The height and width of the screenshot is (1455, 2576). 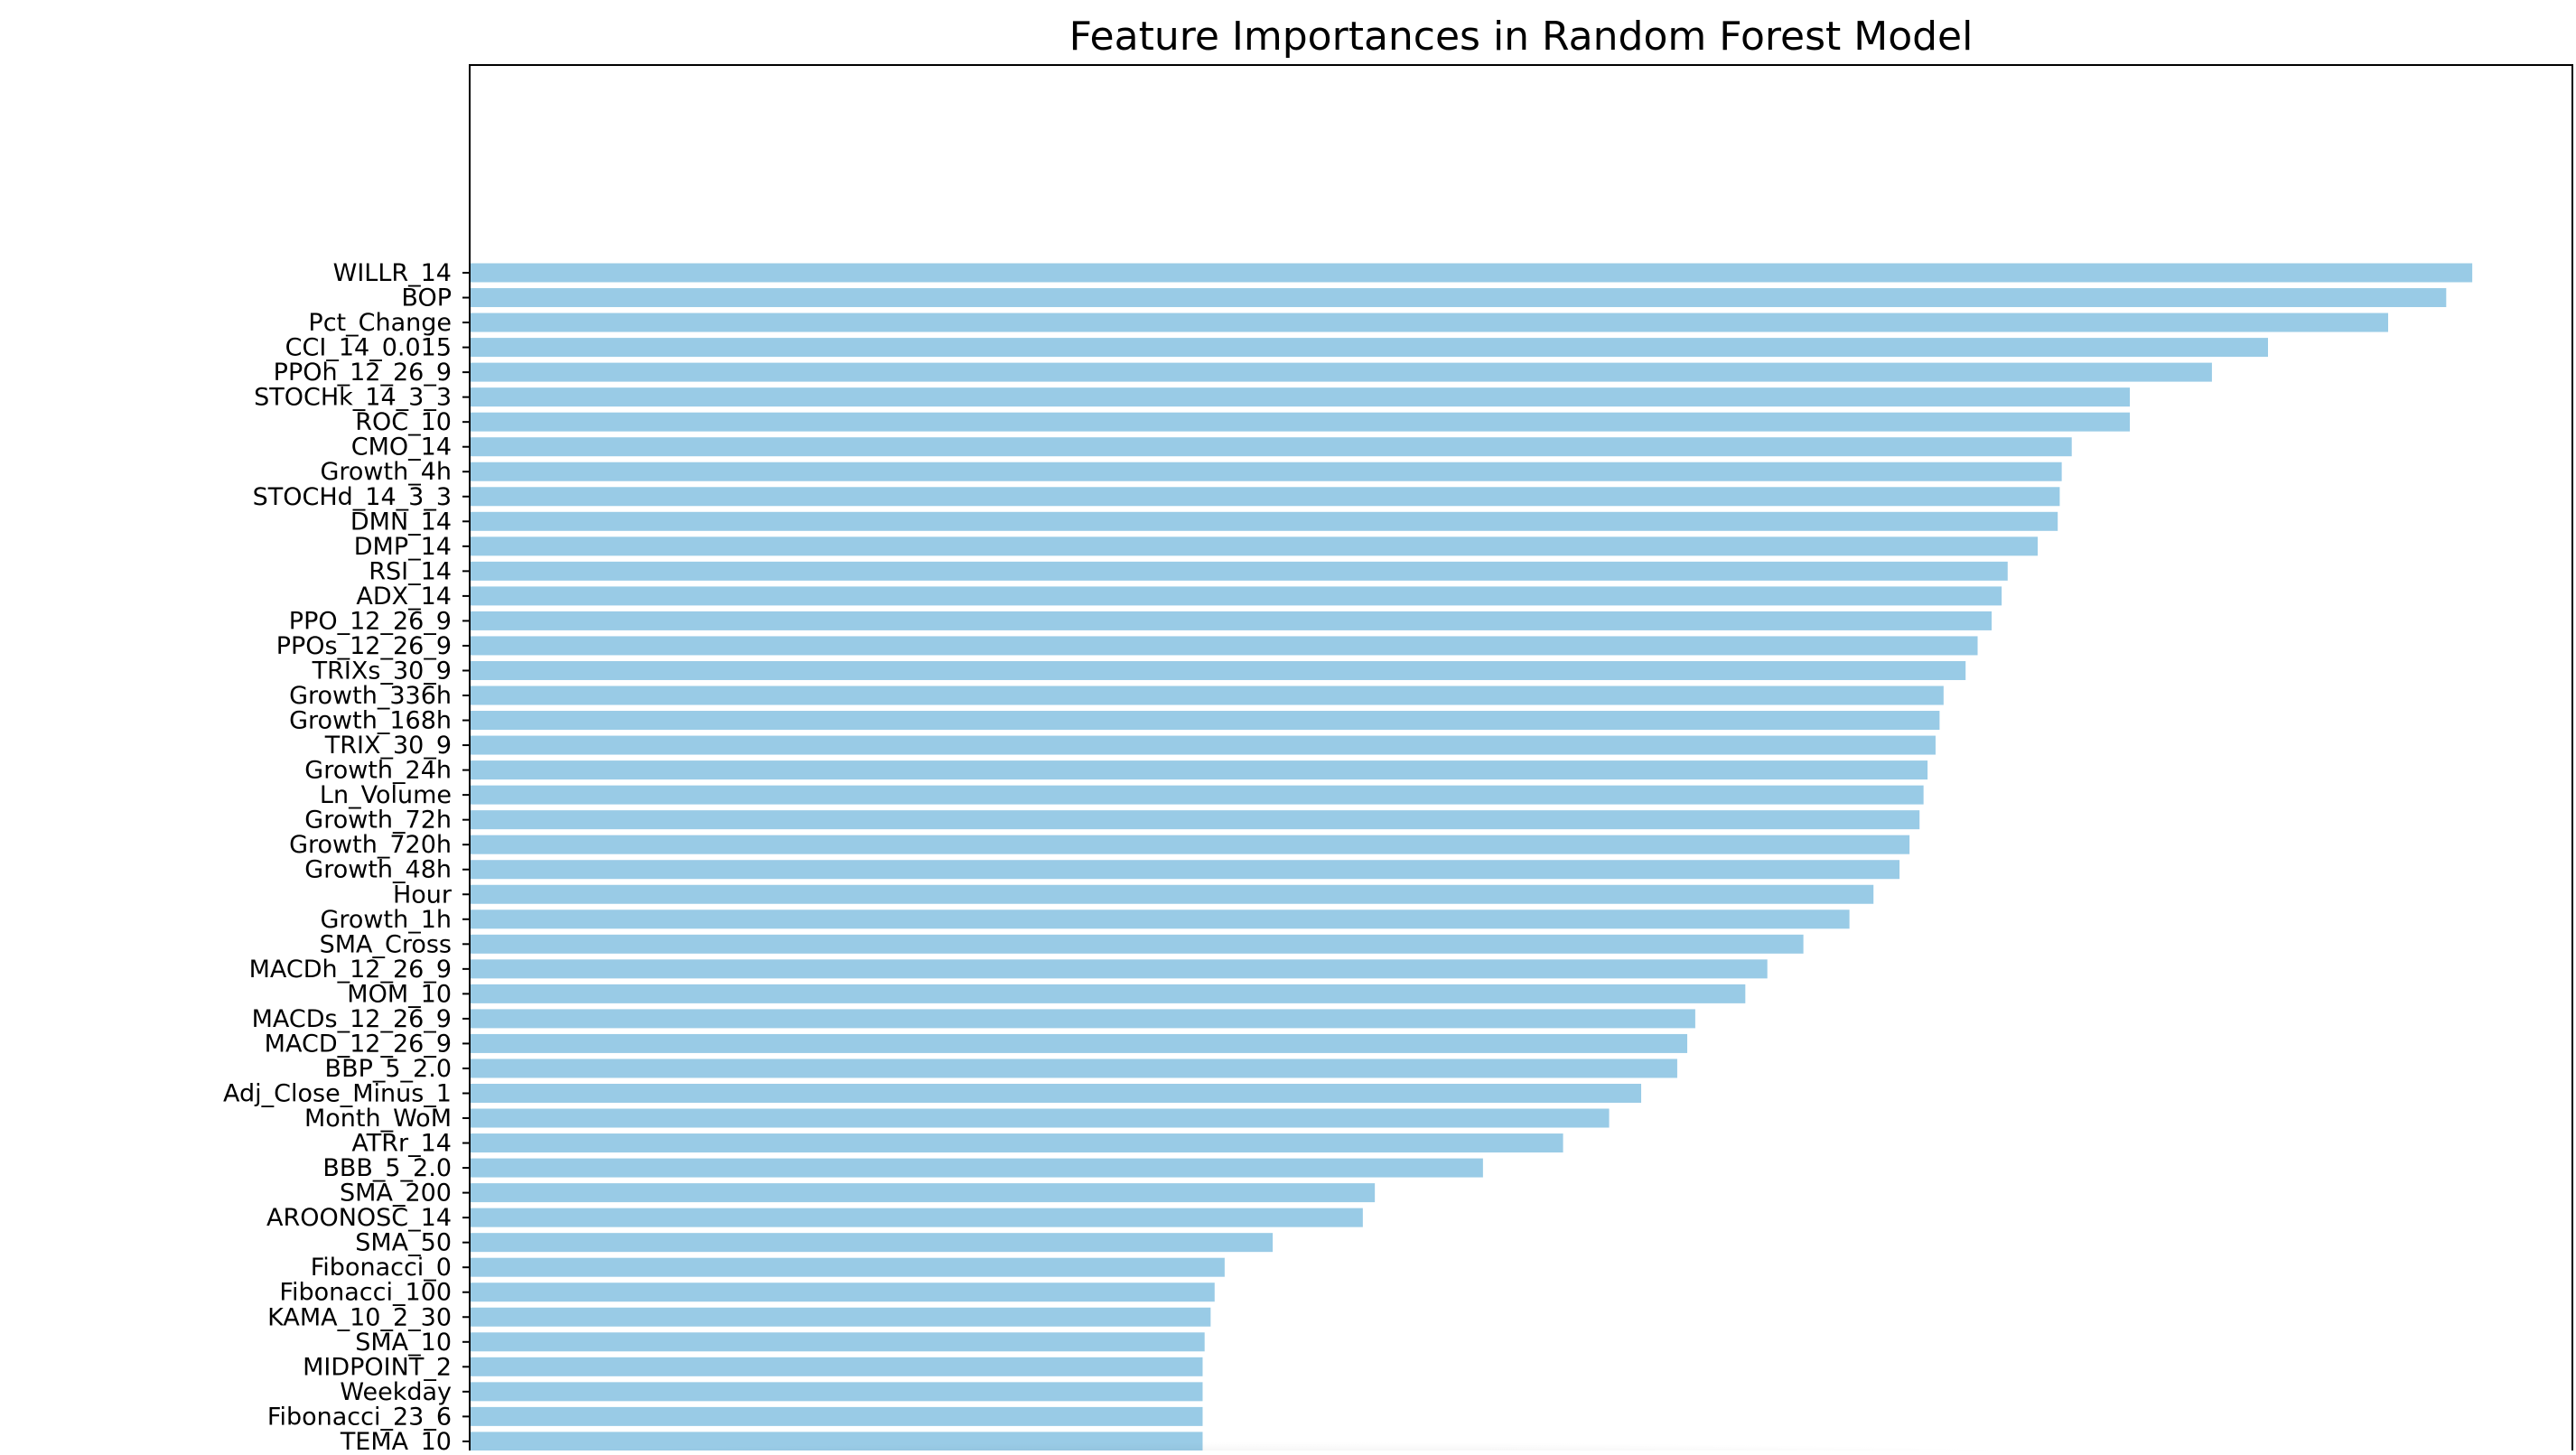 I want to click on y-tick-label-TRIXs_30_9: TRIXs_30_9, so click(x=382, y=671).